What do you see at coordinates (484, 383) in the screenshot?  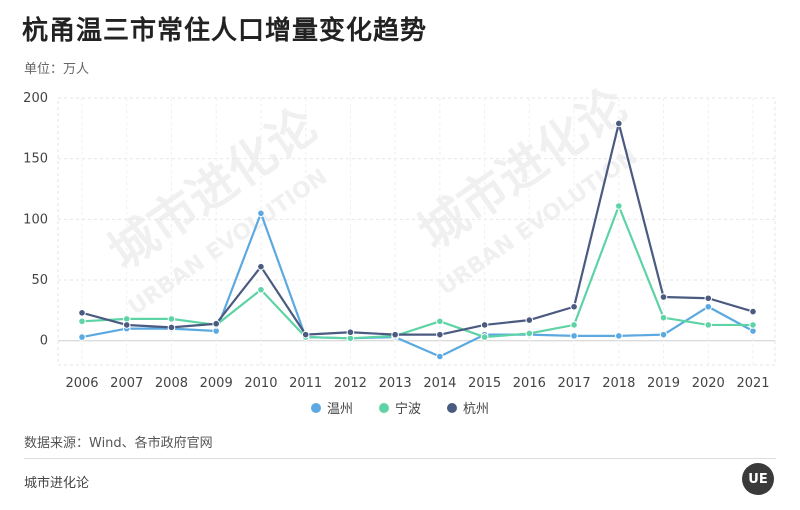 I see `x-tick-label: 2015` at bounding box center [484, 383].